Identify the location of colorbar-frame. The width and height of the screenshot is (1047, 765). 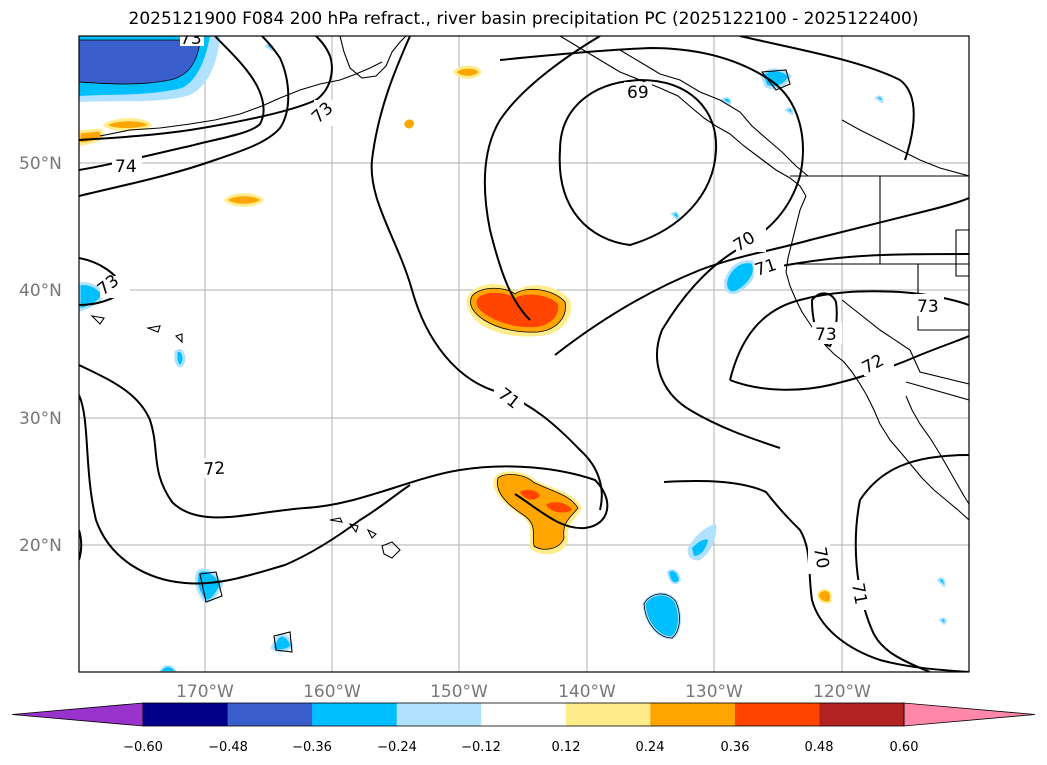
(523, 714).